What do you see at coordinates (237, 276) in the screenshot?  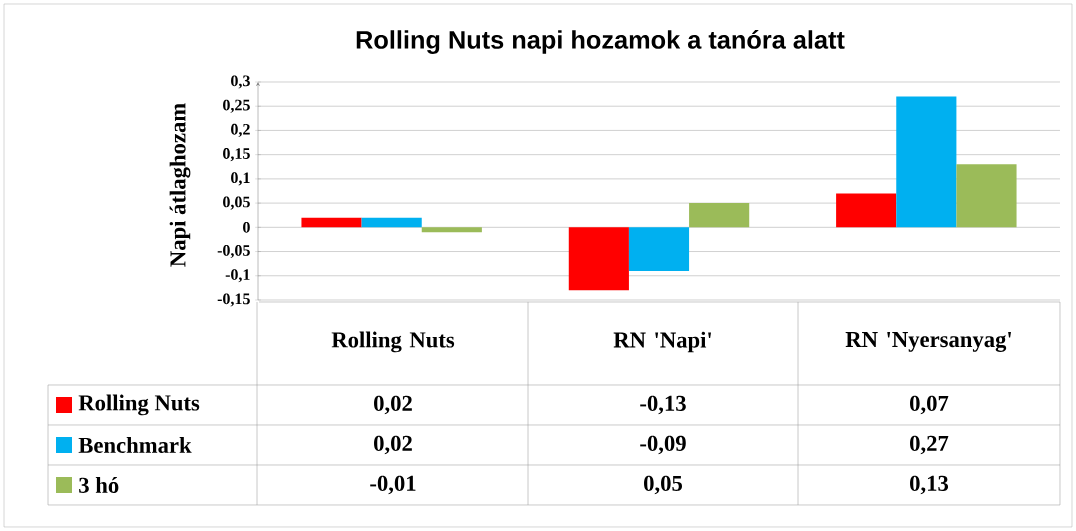 I see `y-tick-label: -0,1` at bounding box center [237, 276].